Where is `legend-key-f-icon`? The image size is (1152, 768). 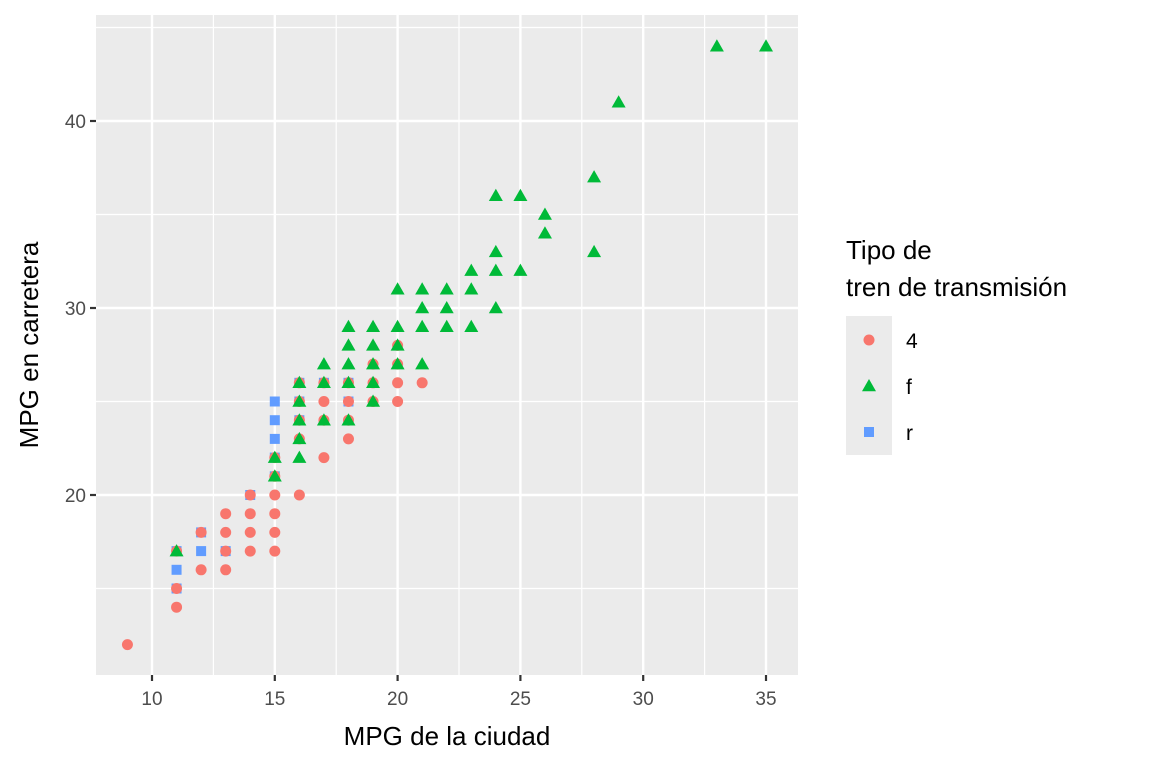
legend-key-f-icon is located at coordinates (869, 385).